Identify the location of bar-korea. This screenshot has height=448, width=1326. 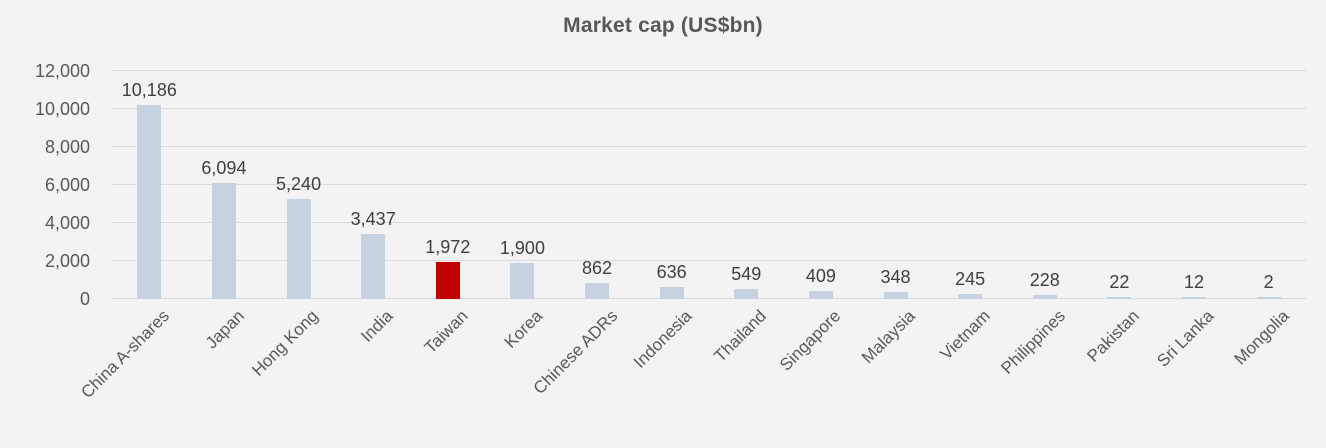
(522, 280).